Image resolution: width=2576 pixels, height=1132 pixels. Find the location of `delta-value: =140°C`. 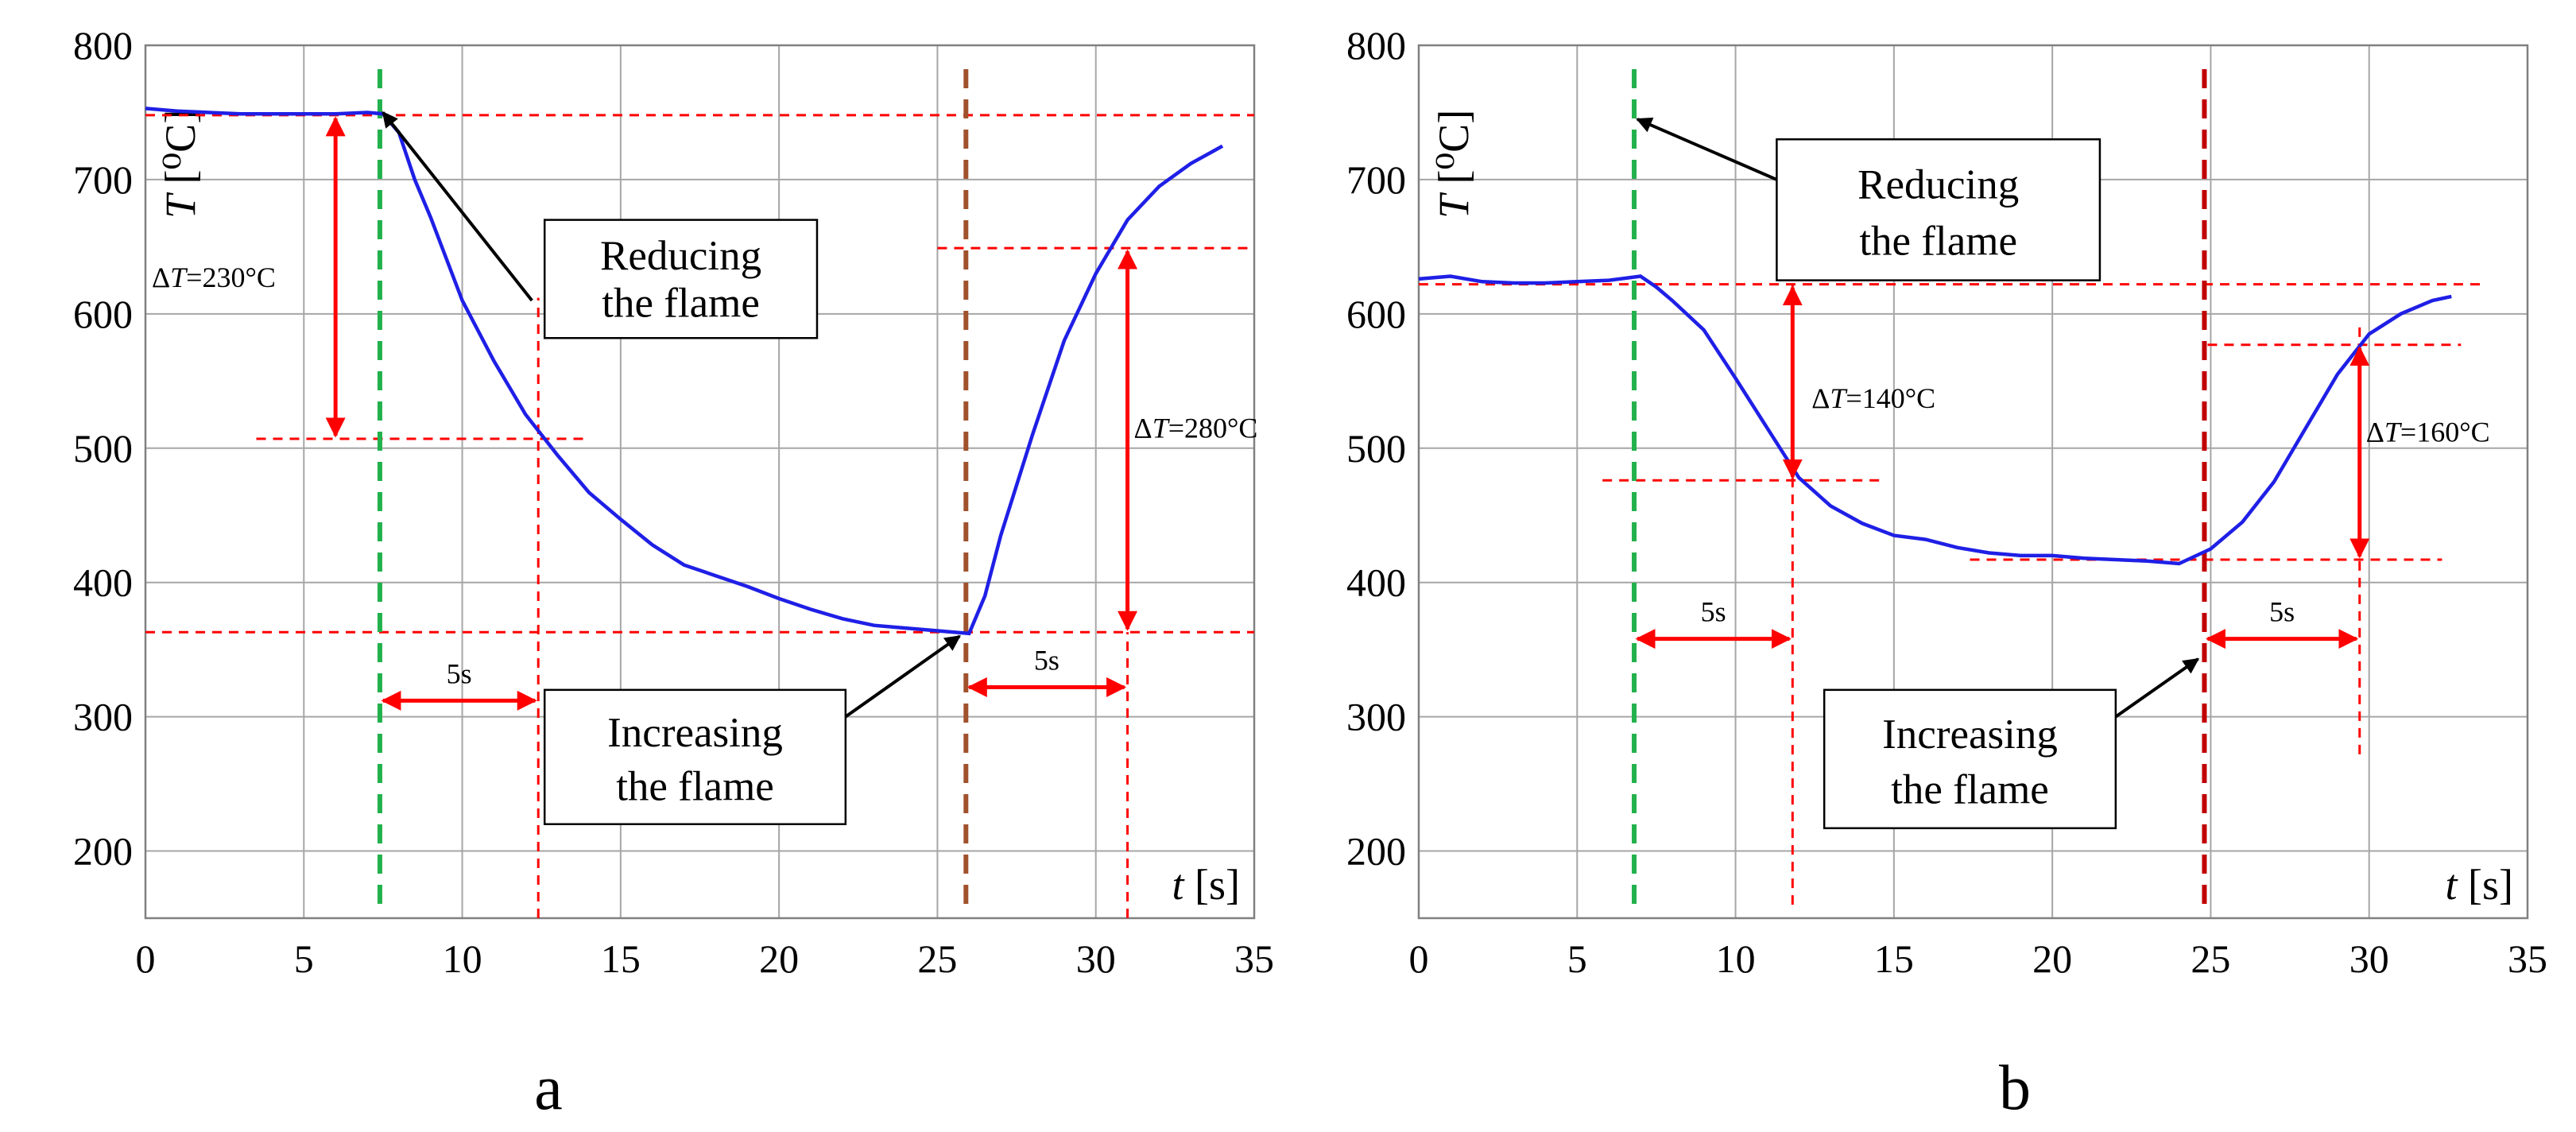

delta-value: =140°C is located at coordinates (1890, 398).